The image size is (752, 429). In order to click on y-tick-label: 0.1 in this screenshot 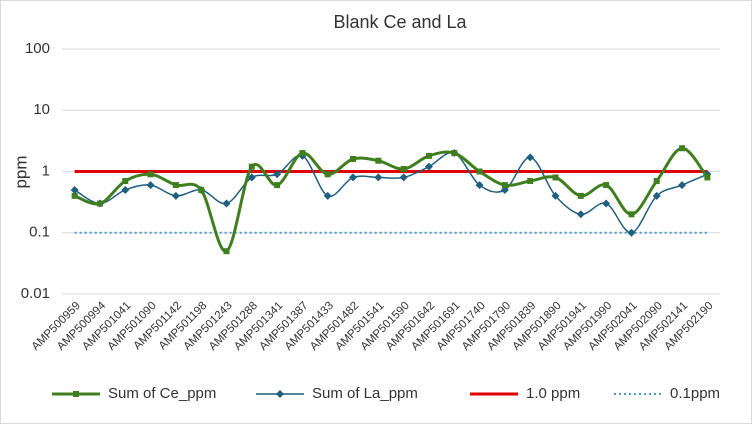, I will do `click(39, 232)`.